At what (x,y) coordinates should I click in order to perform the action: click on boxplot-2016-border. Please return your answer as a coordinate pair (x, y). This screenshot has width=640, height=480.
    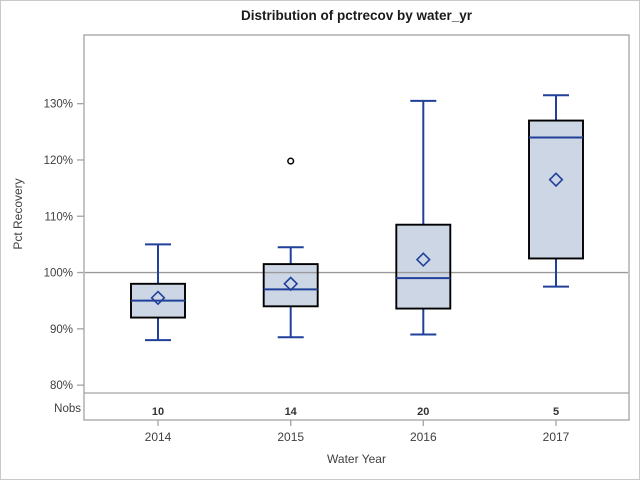
    Looking at the image, I should click on (423, 266).